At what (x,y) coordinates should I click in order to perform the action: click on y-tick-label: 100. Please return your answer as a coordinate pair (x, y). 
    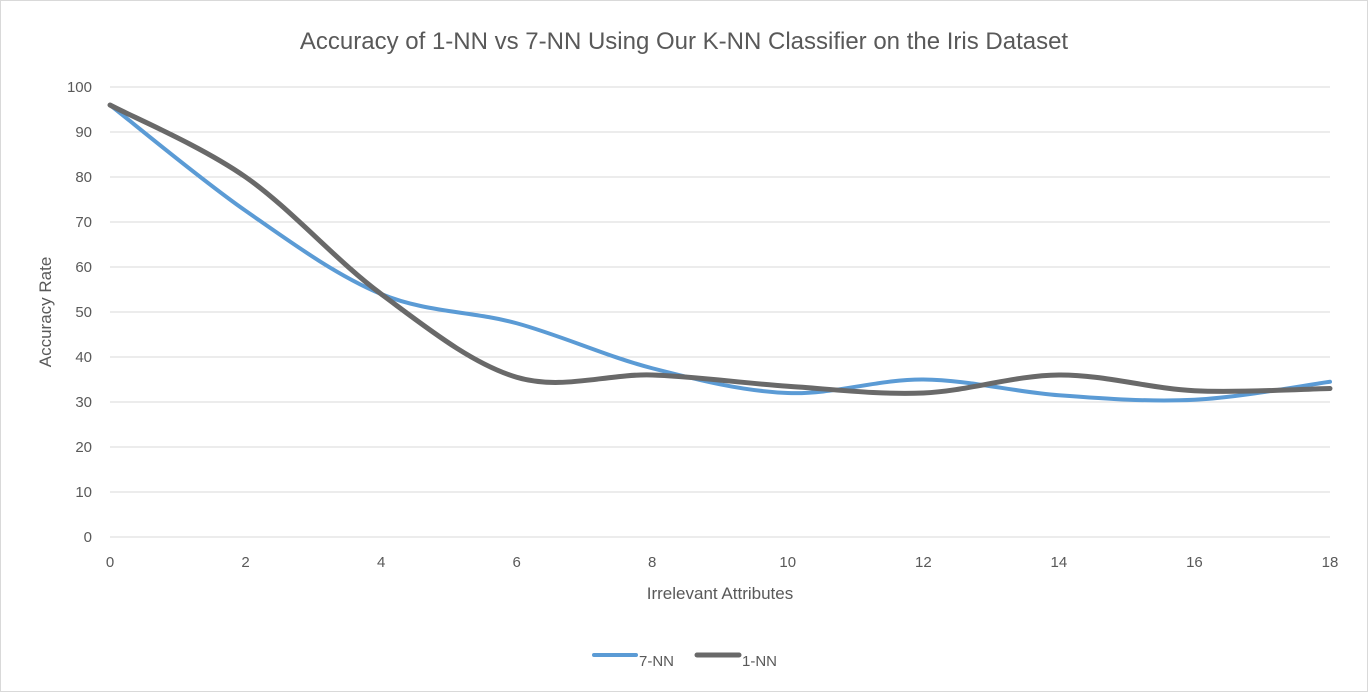
    Looking at the image, I should click on (79, 87).